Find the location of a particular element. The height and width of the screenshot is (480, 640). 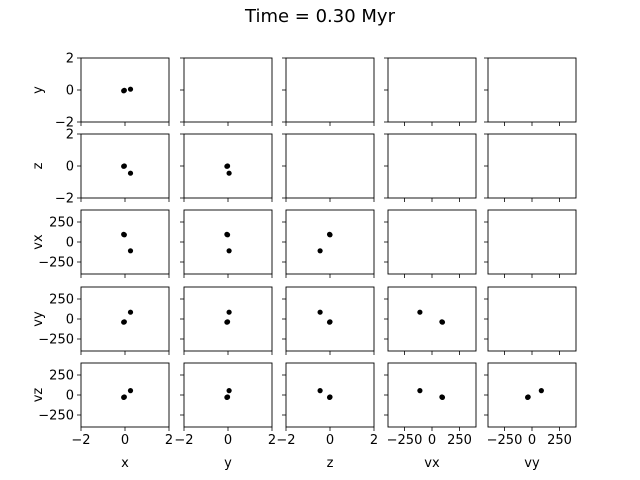

y-axis-label-y: y is located at coordinates (38, 90).